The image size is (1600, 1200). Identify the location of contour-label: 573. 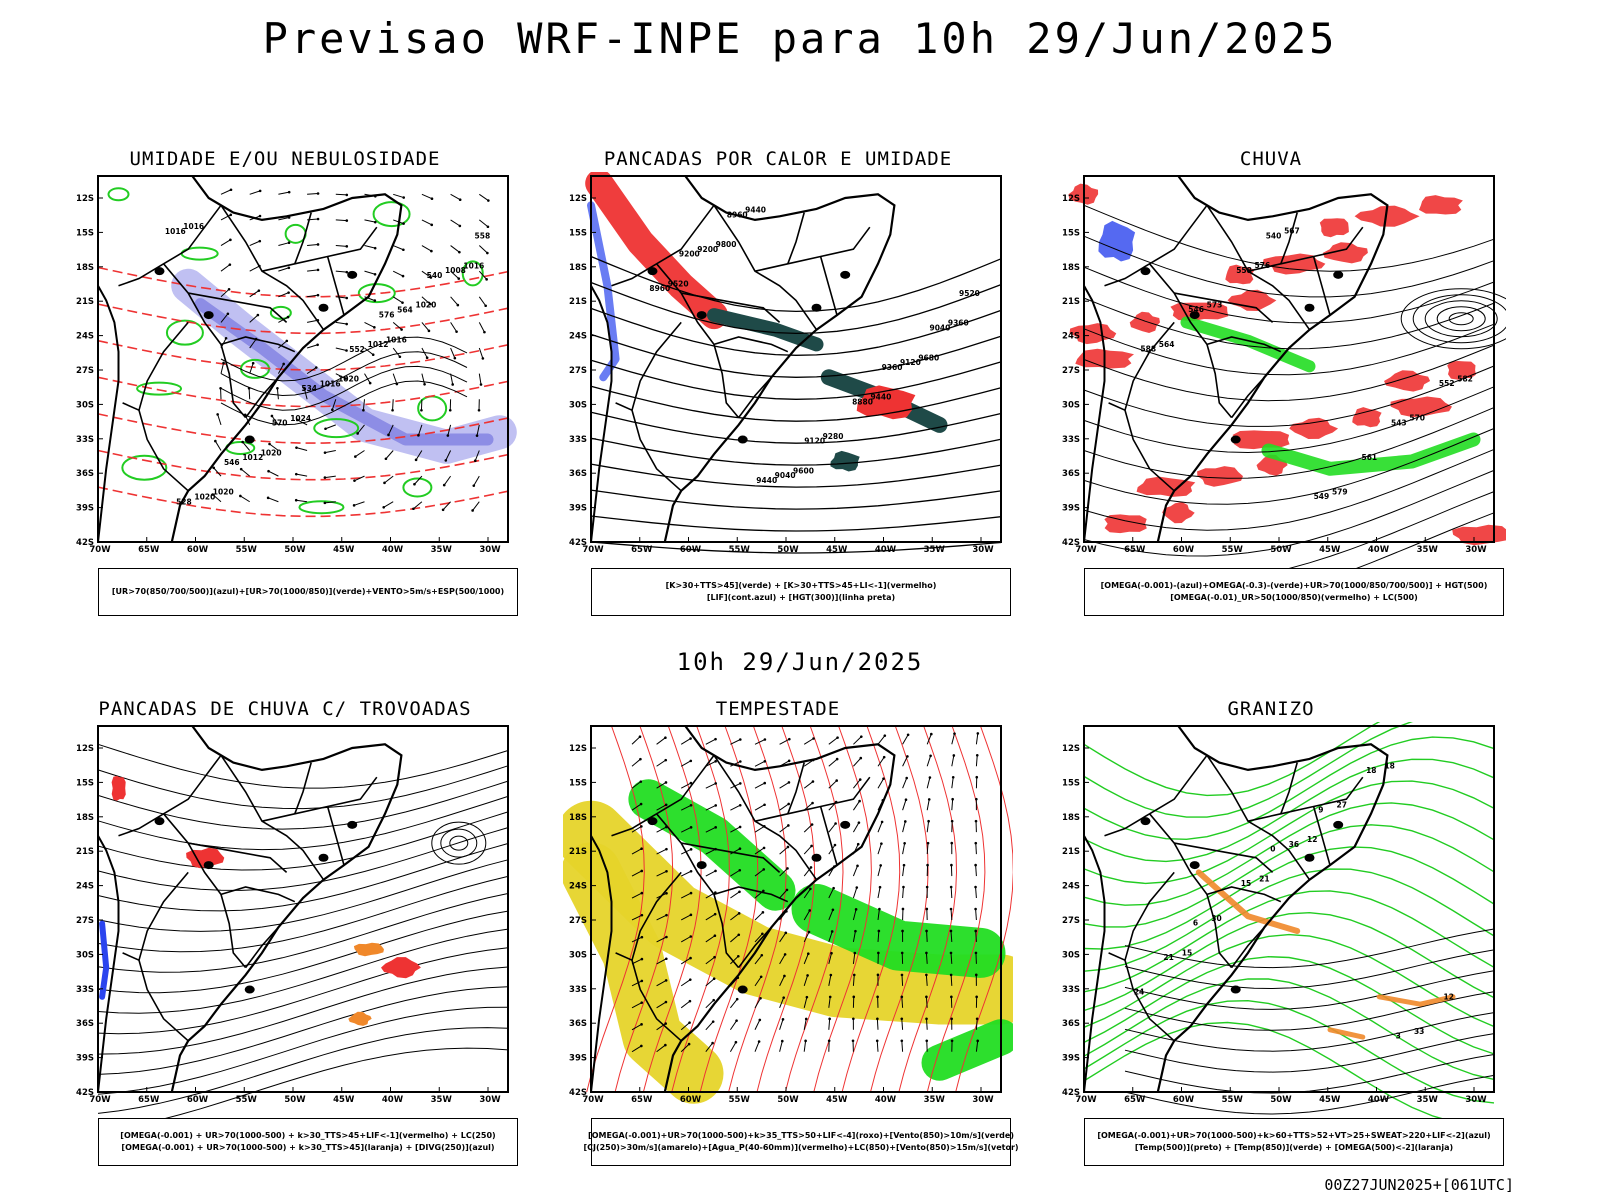
(1215, 304).